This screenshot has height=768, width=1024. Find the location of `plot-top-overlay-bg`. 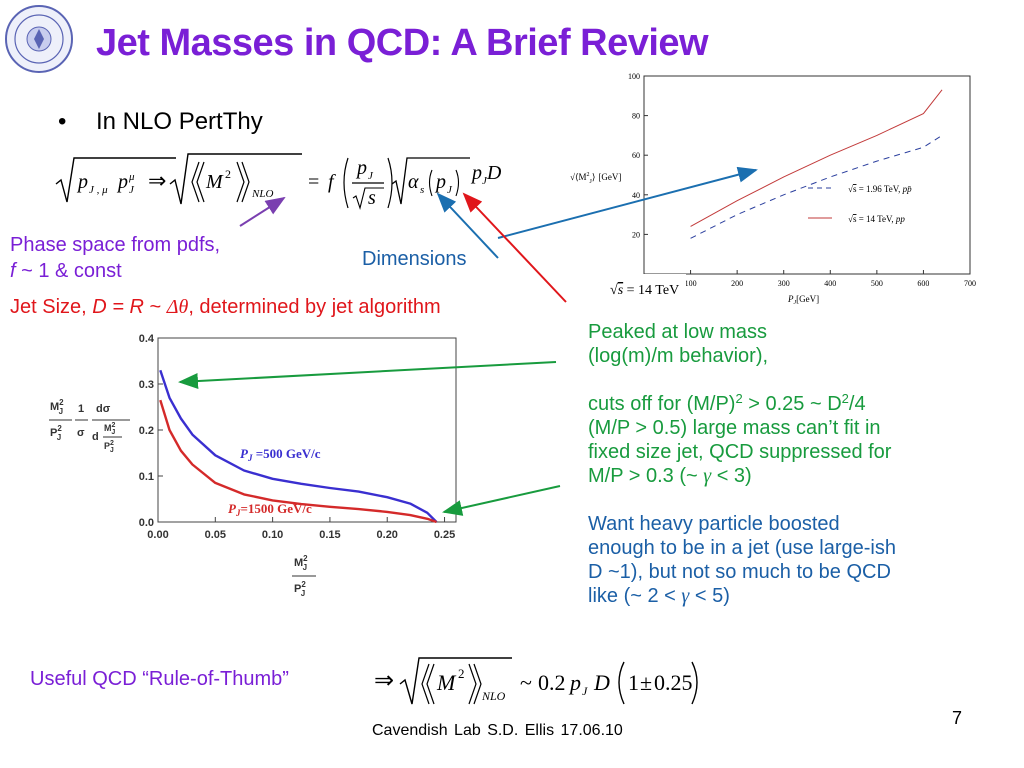

plot-top-overlay-bg is located at coordinates (646, 288).